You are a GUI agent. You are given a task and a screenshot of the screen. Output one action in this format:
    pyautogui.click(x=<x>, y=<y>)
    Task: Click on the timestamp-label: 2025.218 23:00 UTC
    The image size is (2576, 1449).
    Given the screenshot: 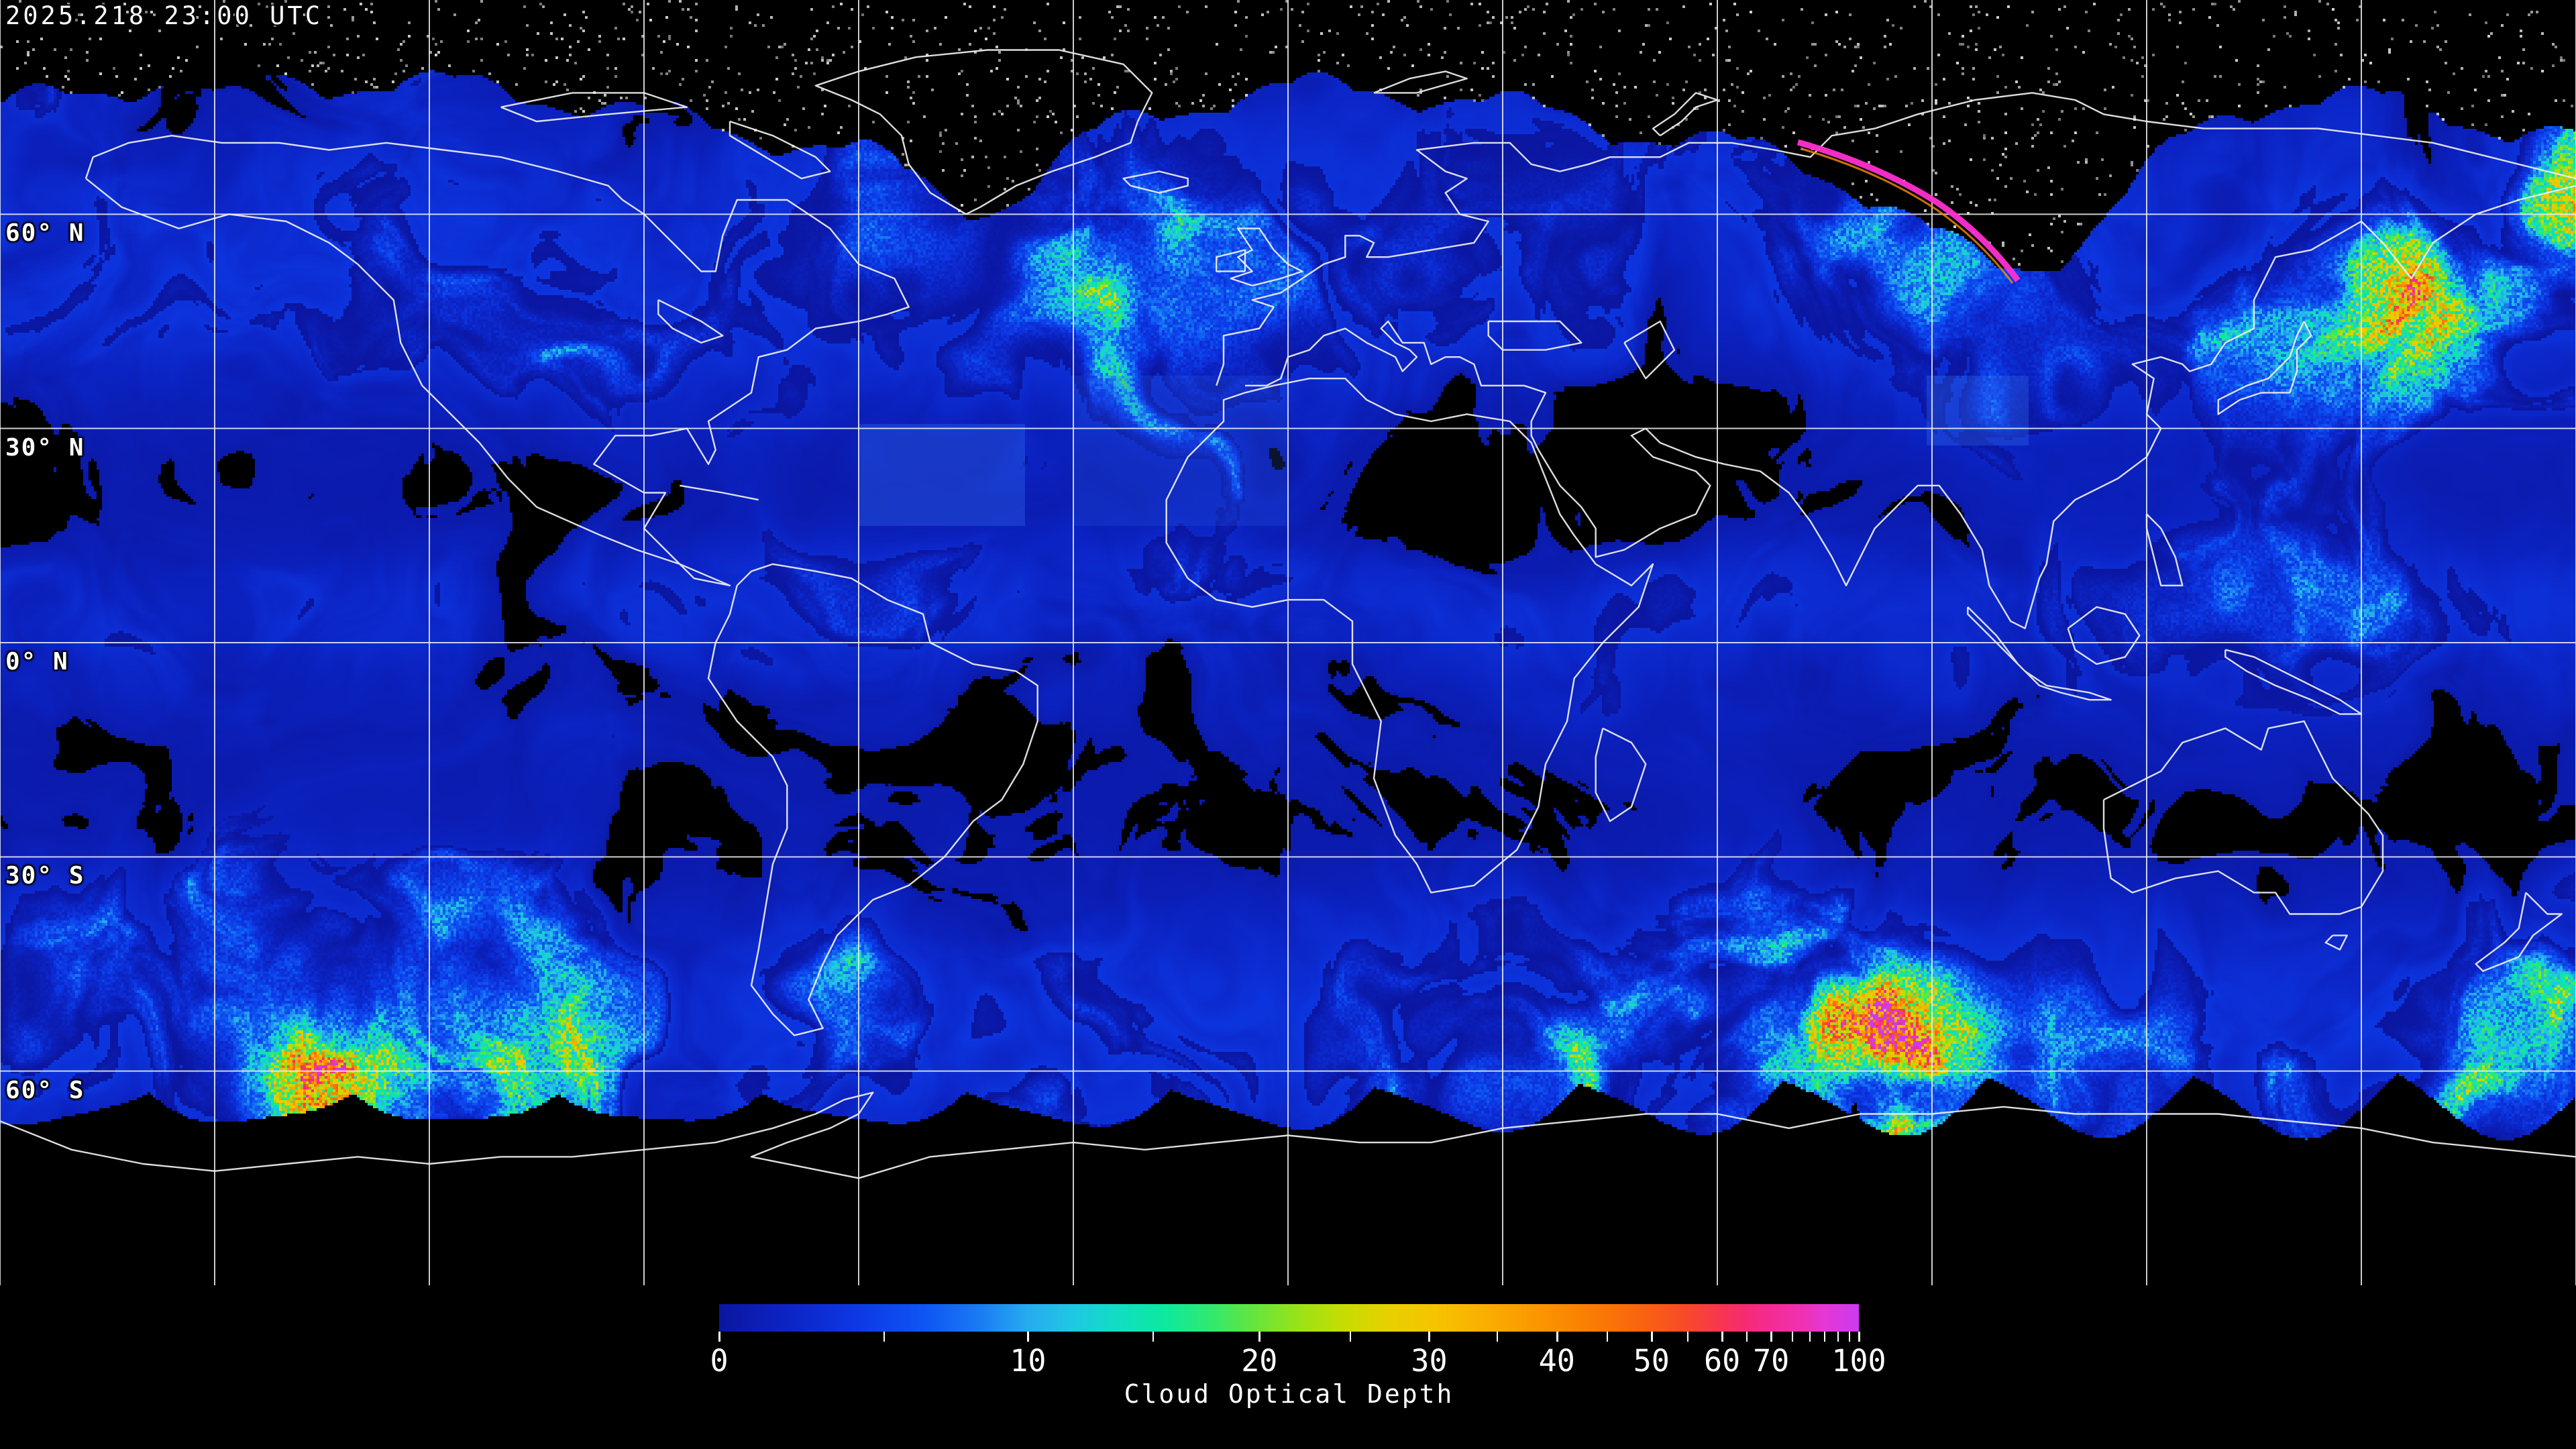 What is the action you would take?
    pyautogui.click(x=164, y=15)
    